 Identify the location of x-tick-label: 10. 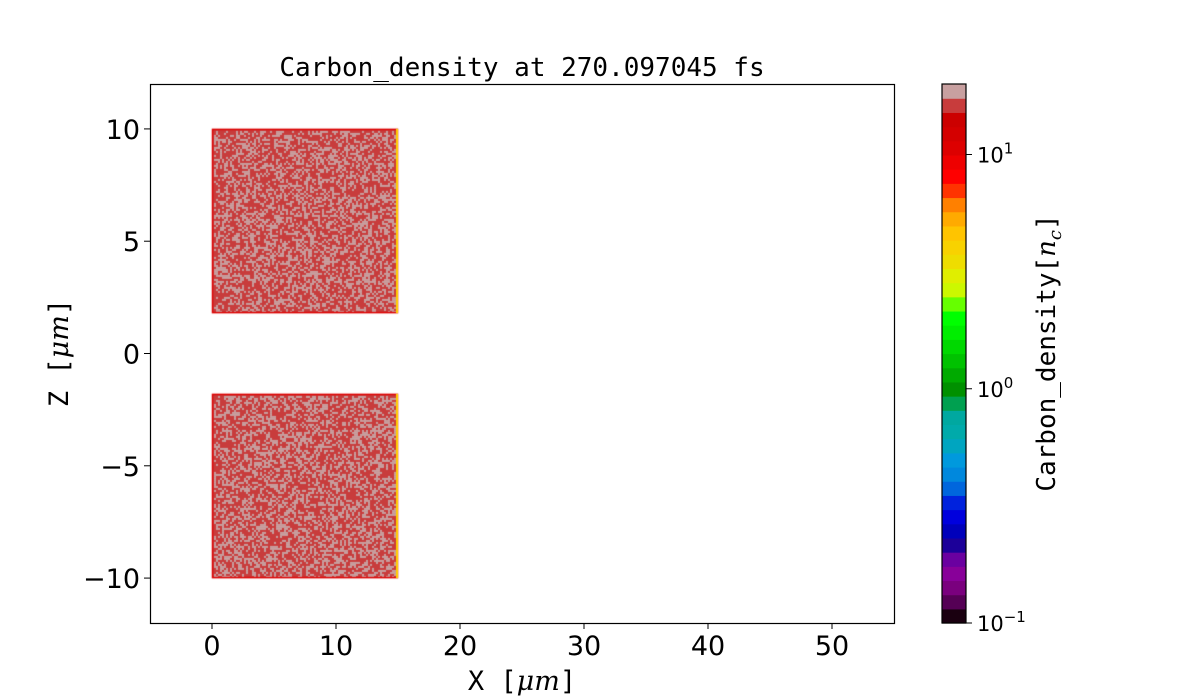
(336, 646).